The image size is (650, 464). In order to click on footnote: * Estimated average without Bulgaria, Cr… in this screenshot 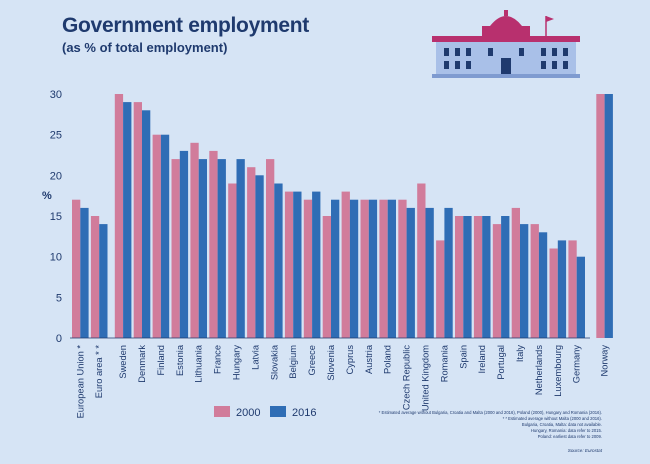, I will do `click(490, 412)`.